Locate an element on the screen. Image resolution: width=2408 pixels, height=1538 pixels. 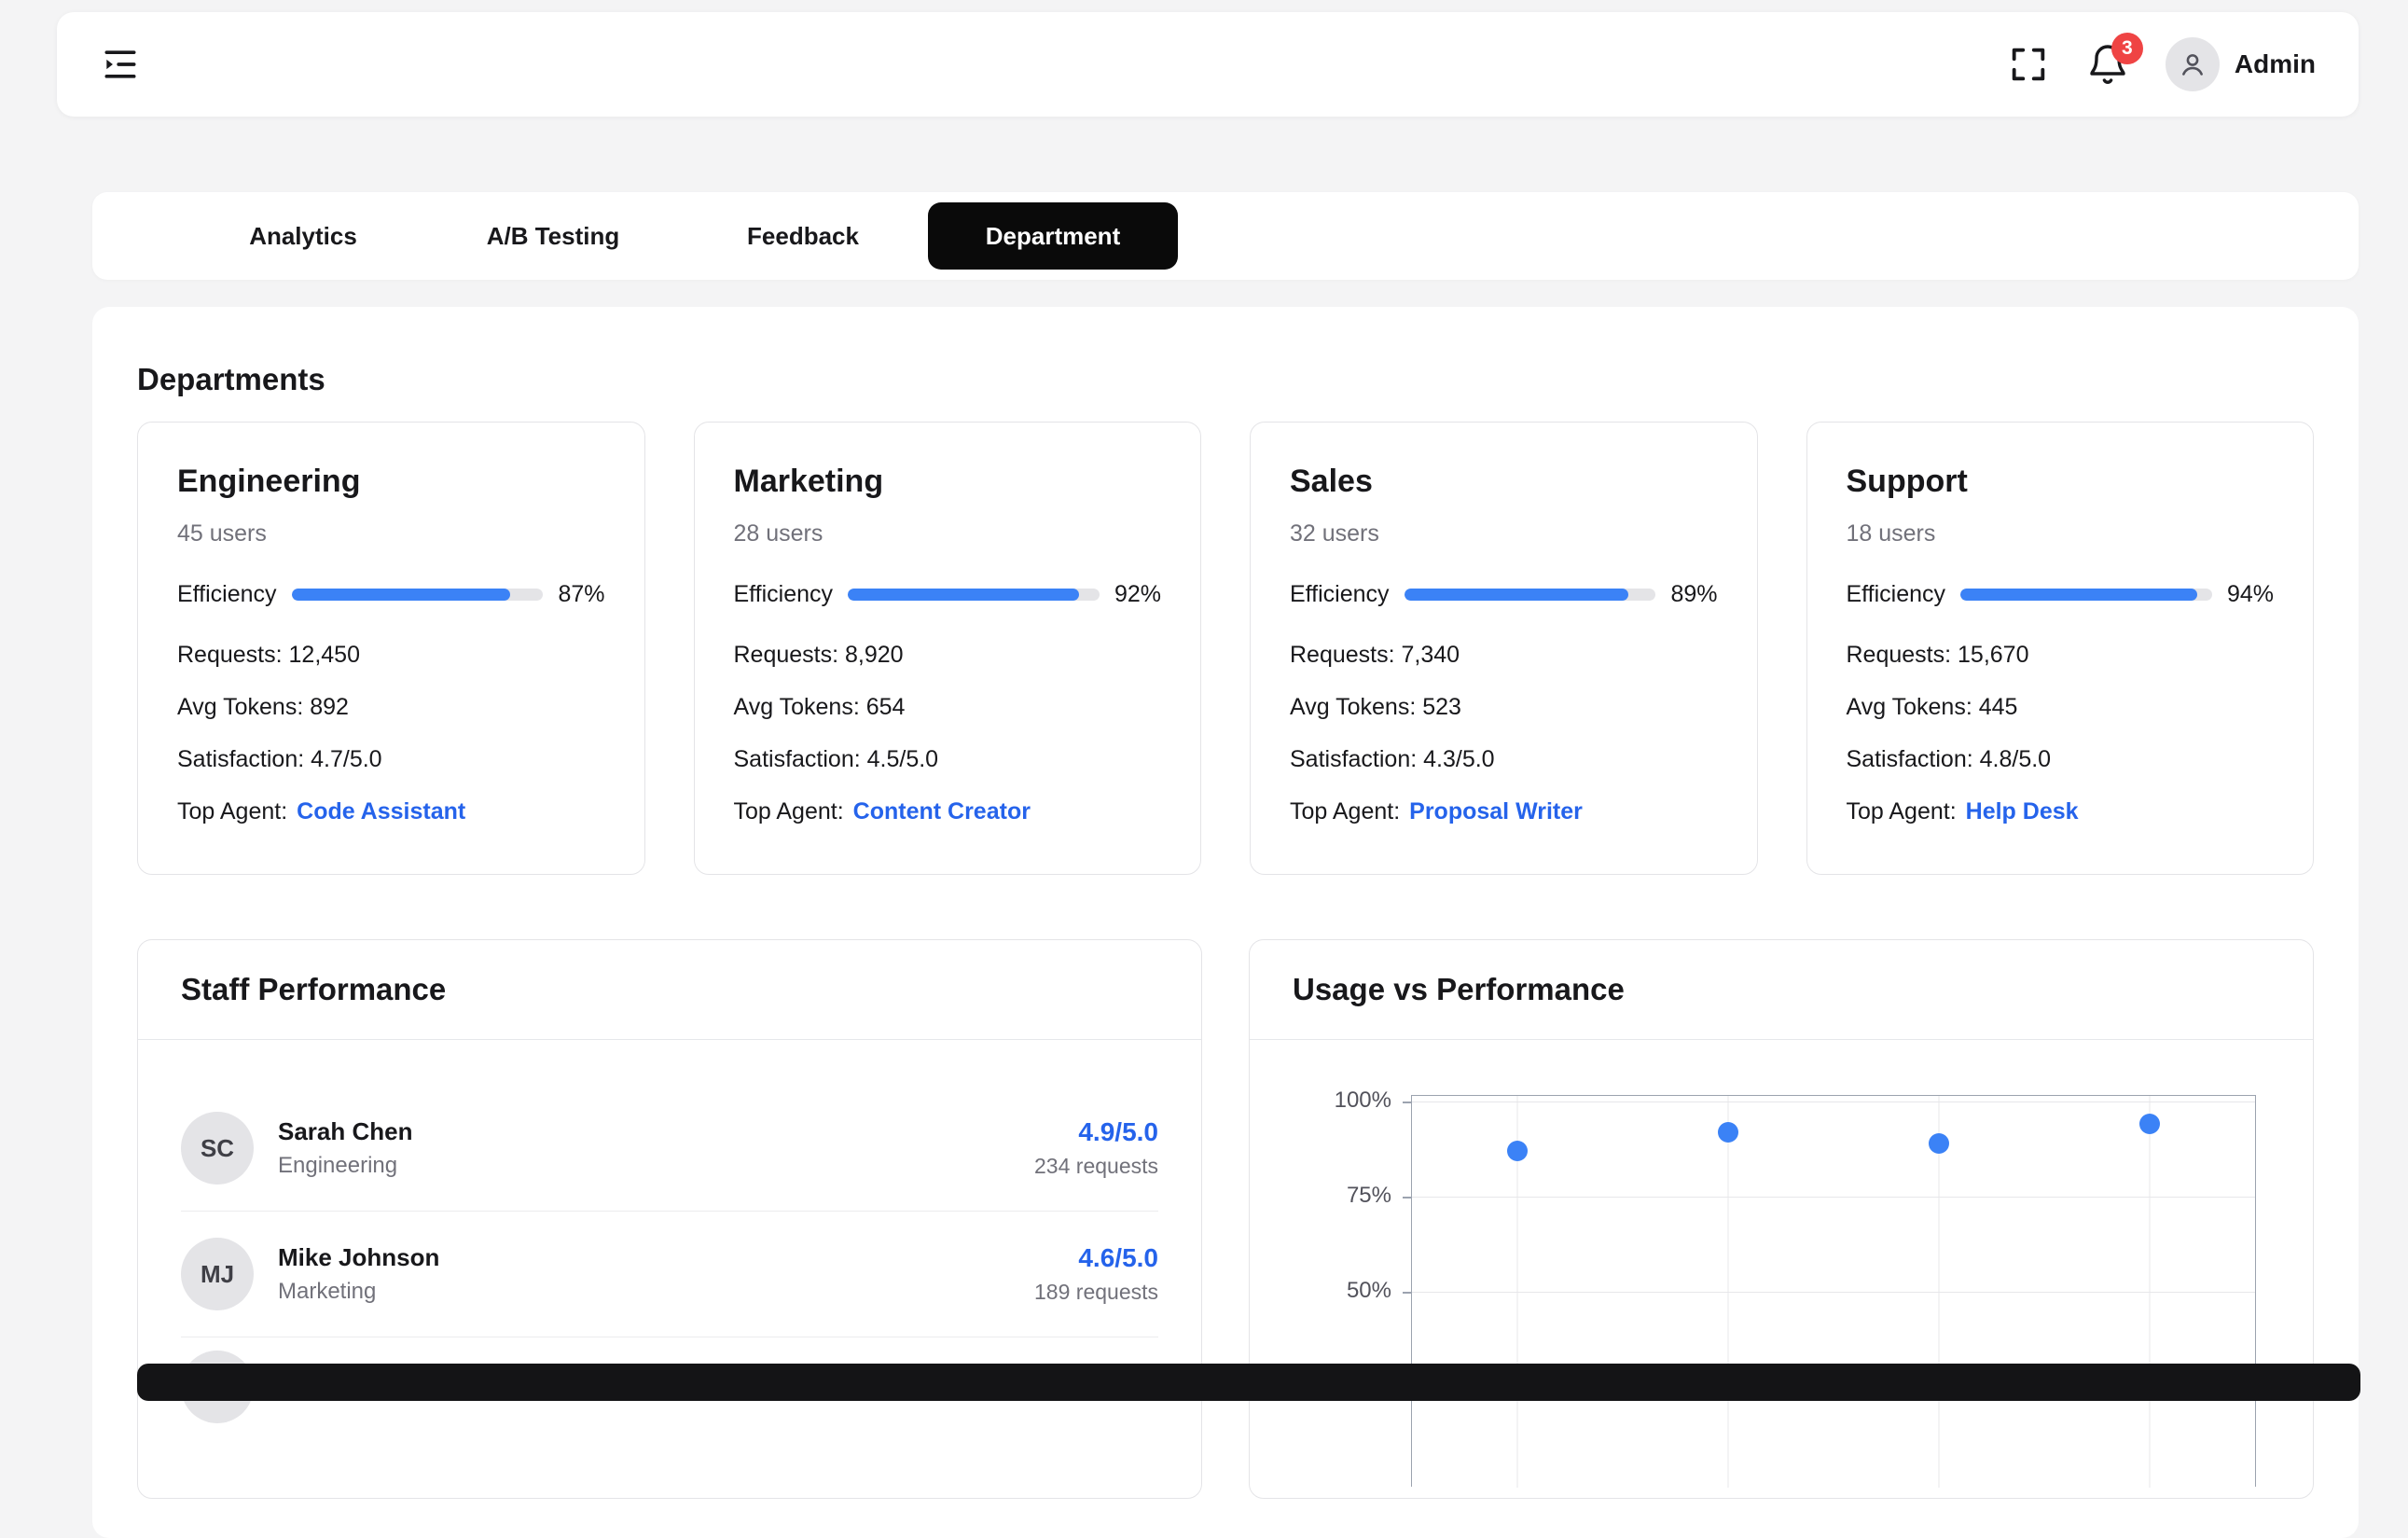
satisfaction-stat: Satisfaction: 4.7/5.0 is located at coordinates (279, 759).